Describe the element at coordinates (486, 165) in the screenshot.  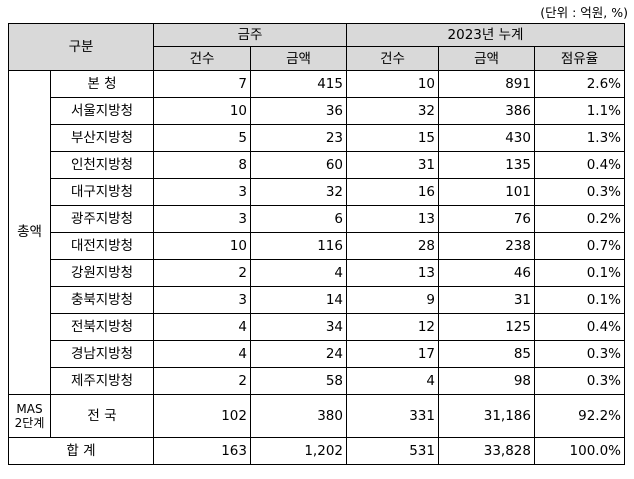
I see `cell: 135` at that location.